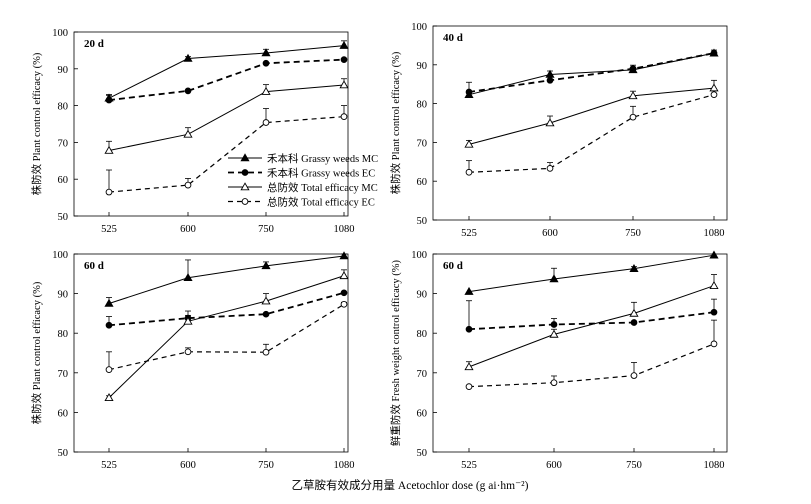 This screenshot has width=811, height=504. I want to click on x-axis-title: 乙草胺有效成分用量 Acetochlor dose (g ai·hm⁻²), so click(410, 485).